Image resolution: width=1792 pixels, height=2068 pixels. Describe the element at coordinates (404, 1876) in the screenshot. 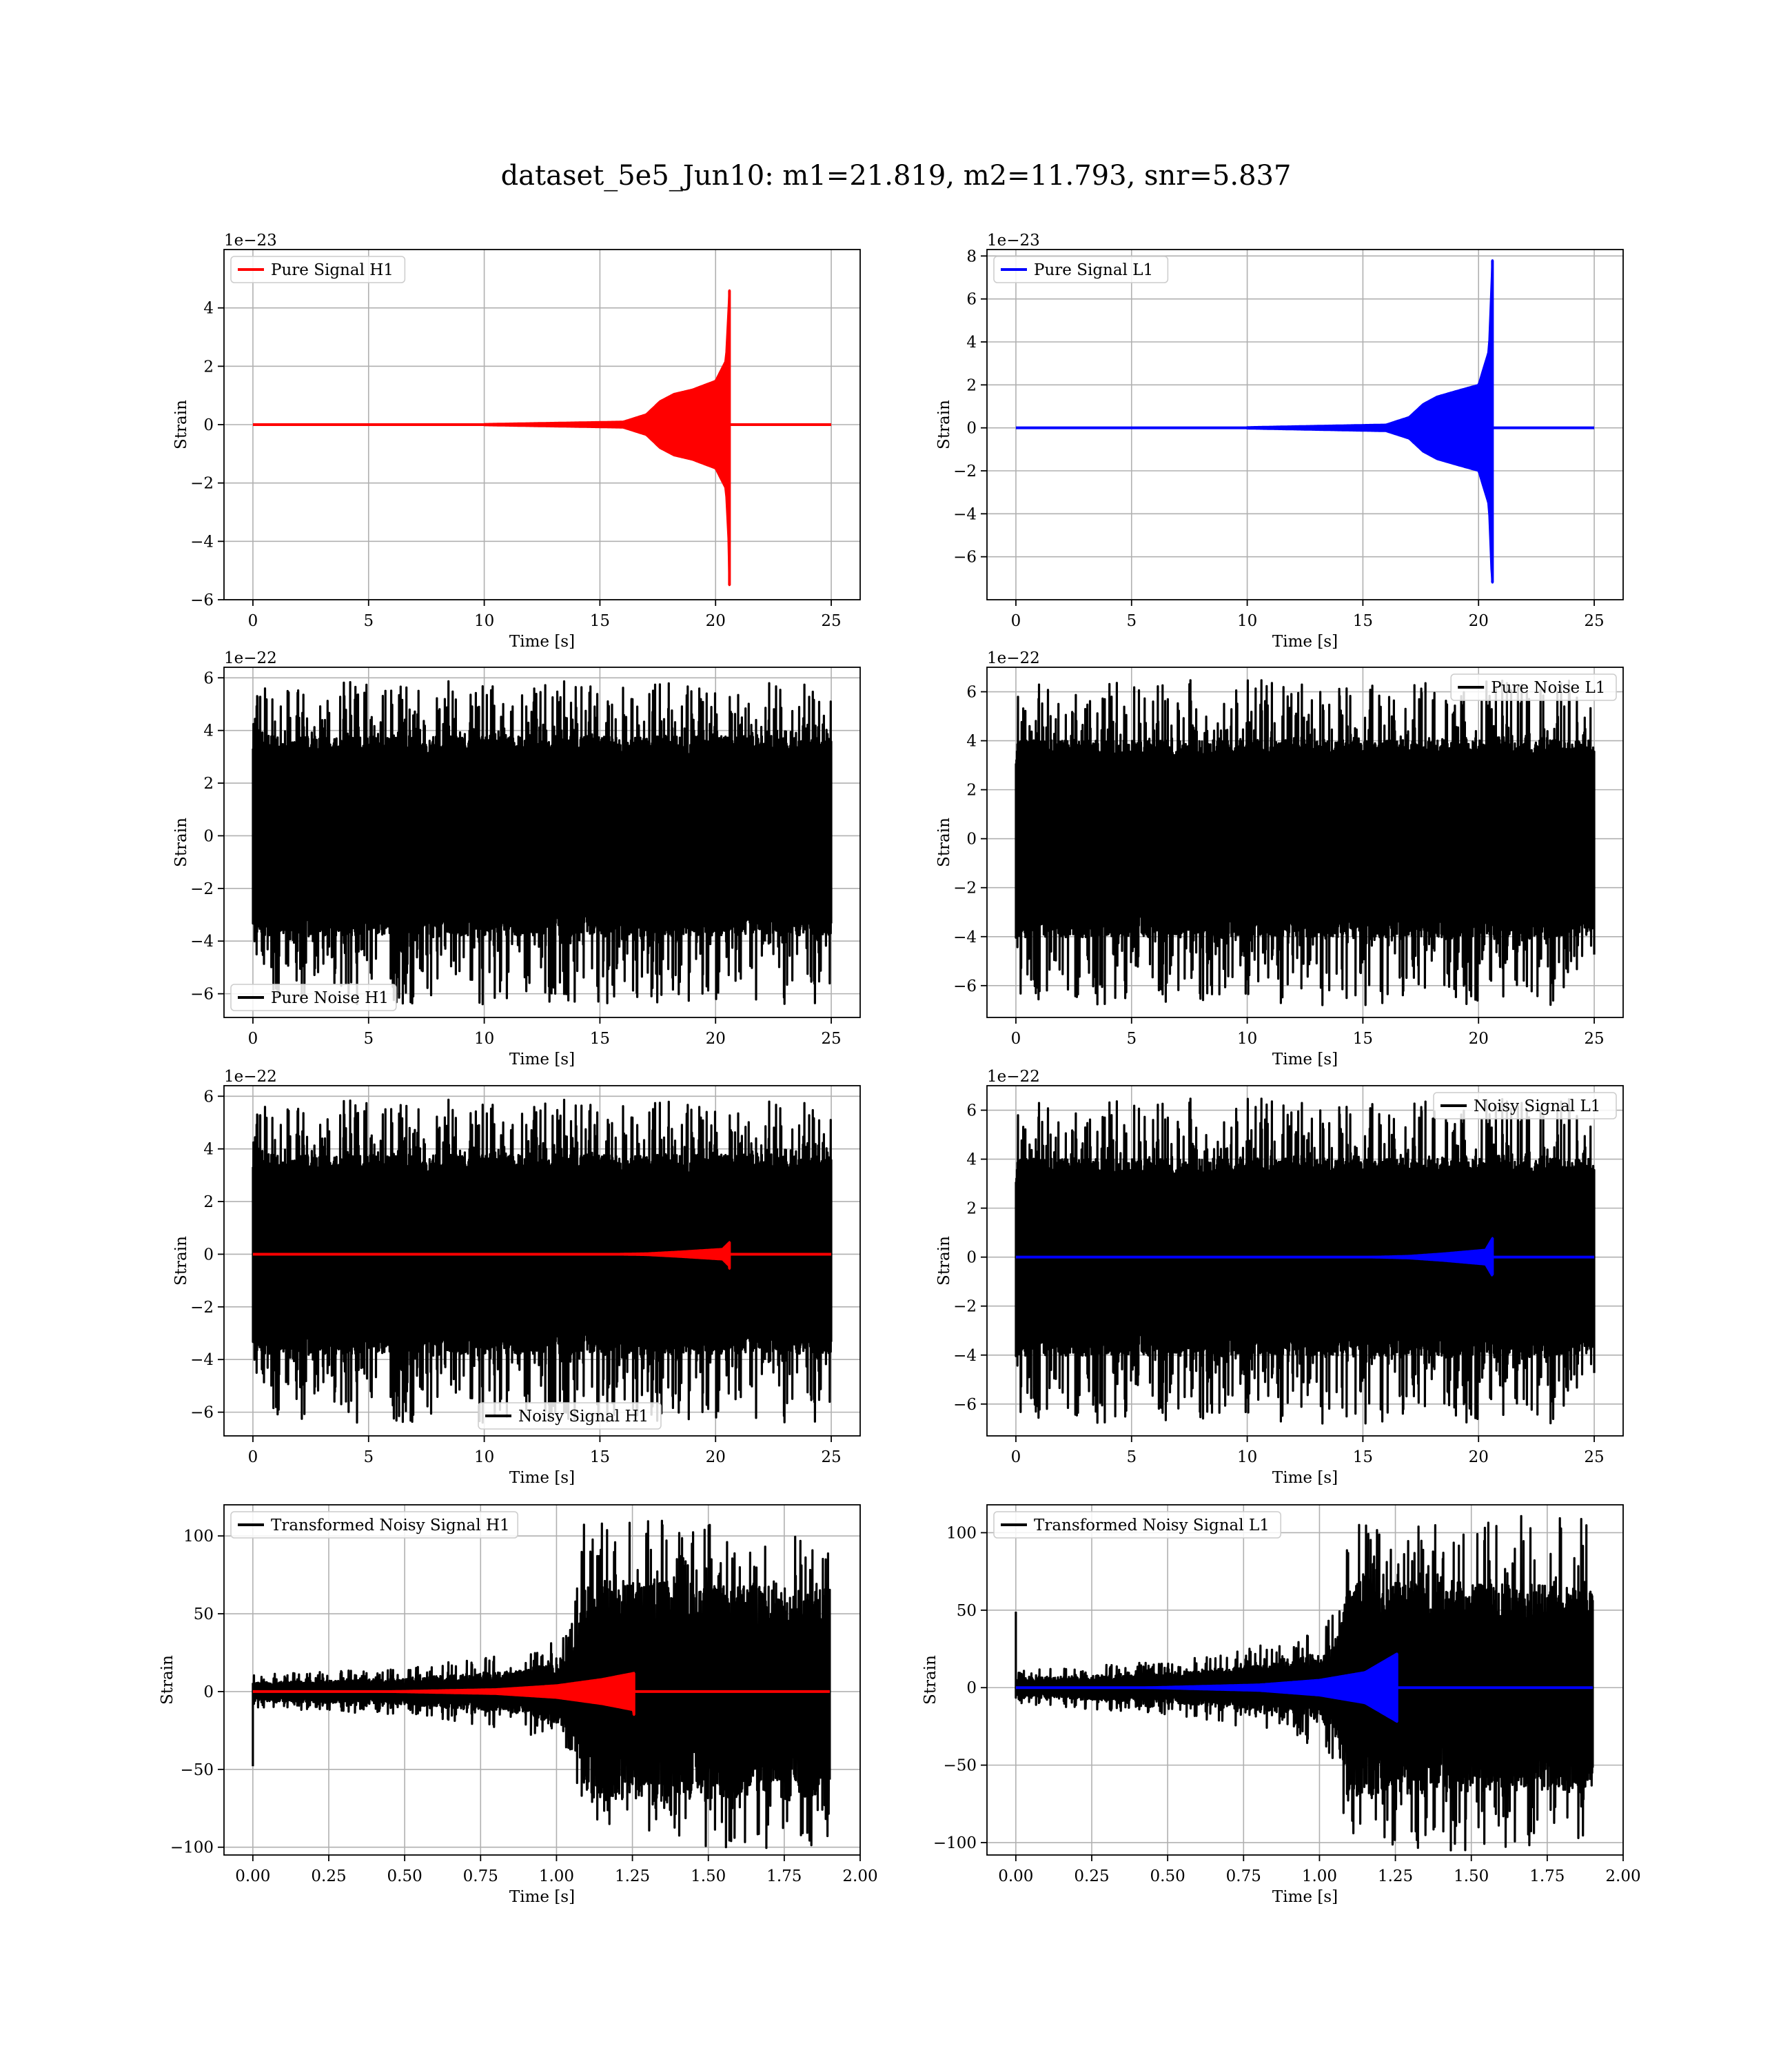

I see `x-tick-label: 0.50` at that location.